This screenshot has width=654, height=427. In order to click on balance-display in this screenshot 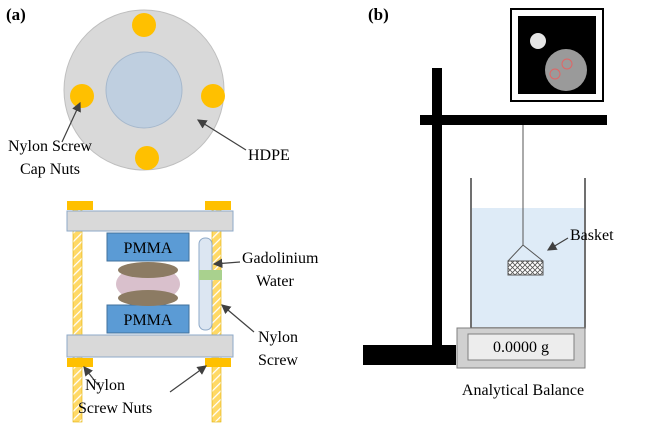, I will do `click(521, 347)`.